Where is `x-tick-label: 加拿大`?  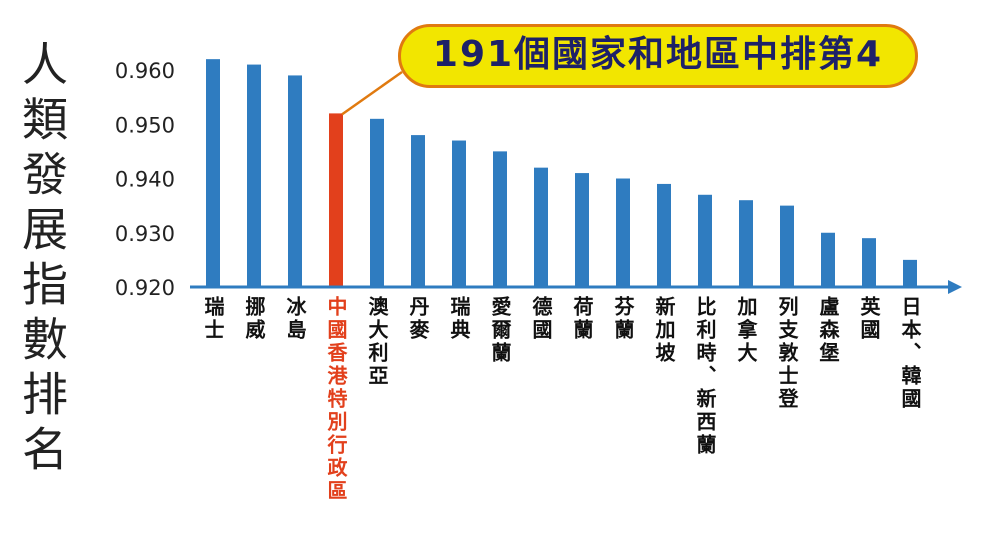
x-tick-label: 加拿大 is located at coordinates (746, 330).